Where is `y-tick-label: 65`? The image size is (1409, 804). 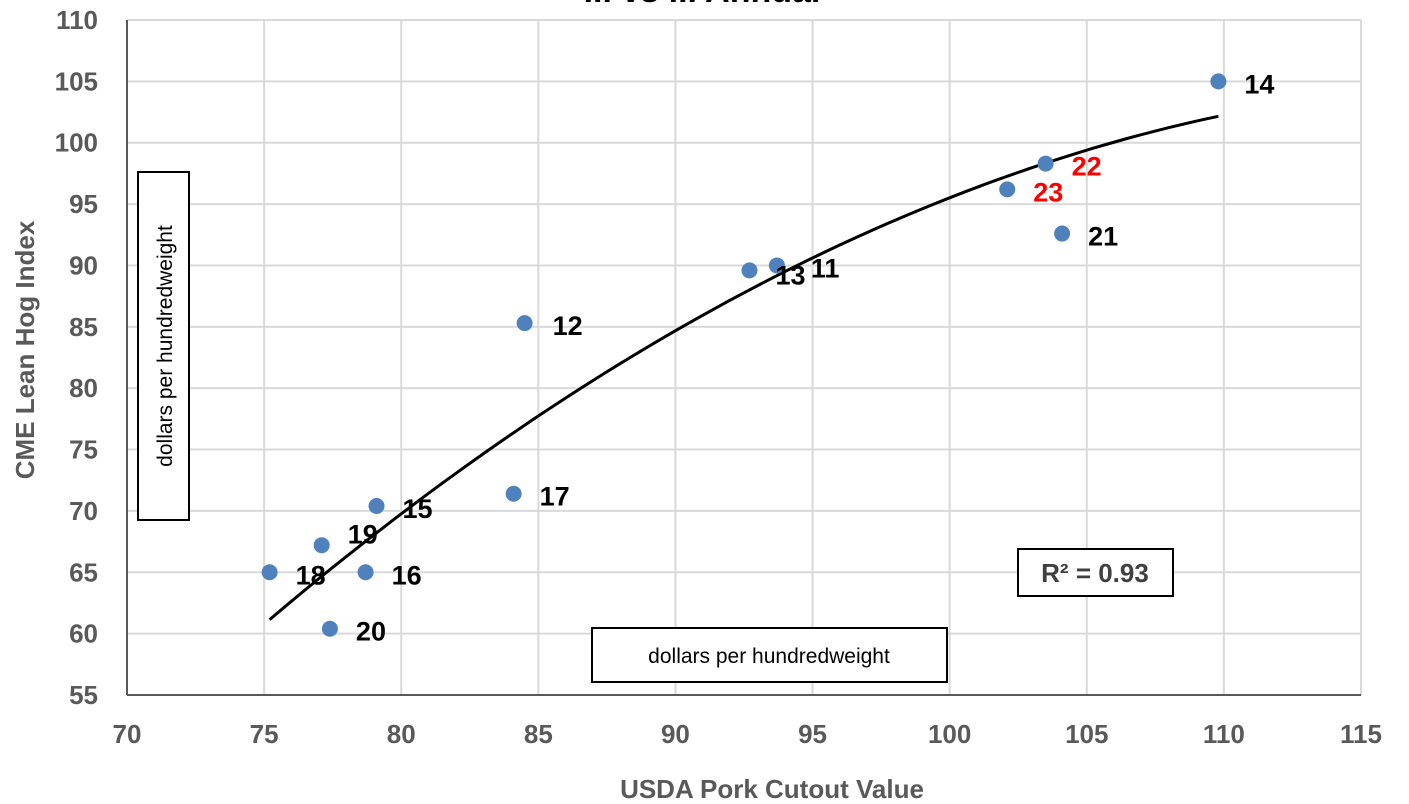 y-tick-label: 65 is located at coordinates (83, 572).